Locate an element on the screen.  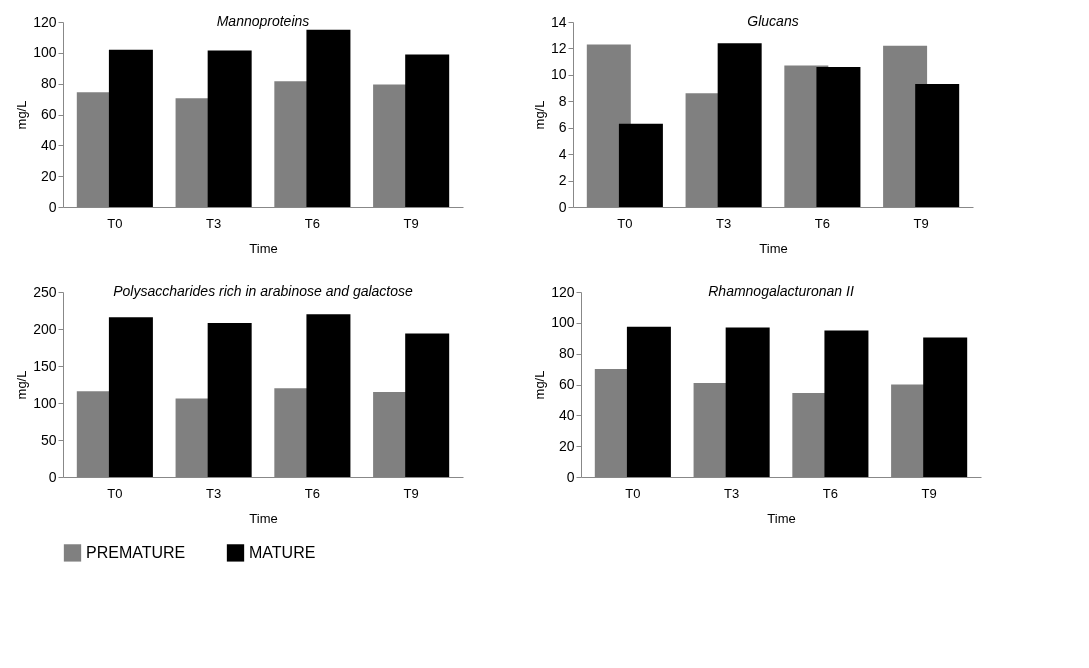
y-tick-label: 12 is located at coordinates (558, 47).